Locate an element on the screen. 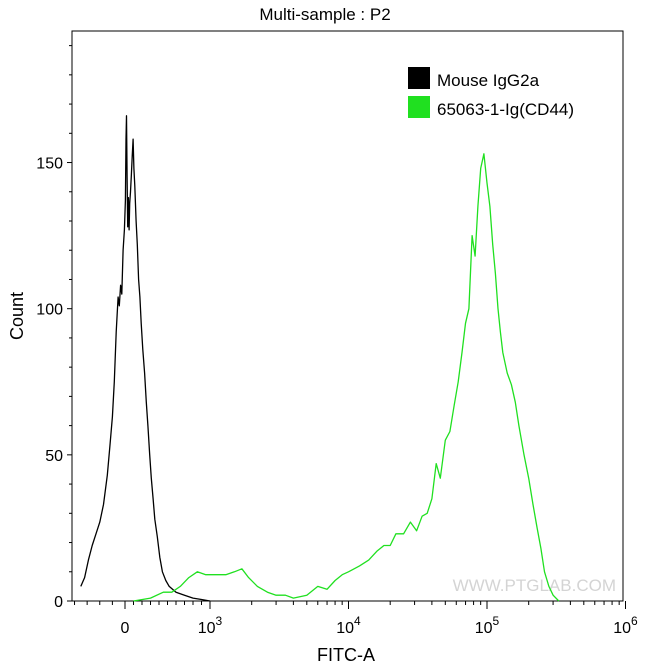 The image size is (650, 668). y-tick-label: 150 is located at coordinates (49, 164).